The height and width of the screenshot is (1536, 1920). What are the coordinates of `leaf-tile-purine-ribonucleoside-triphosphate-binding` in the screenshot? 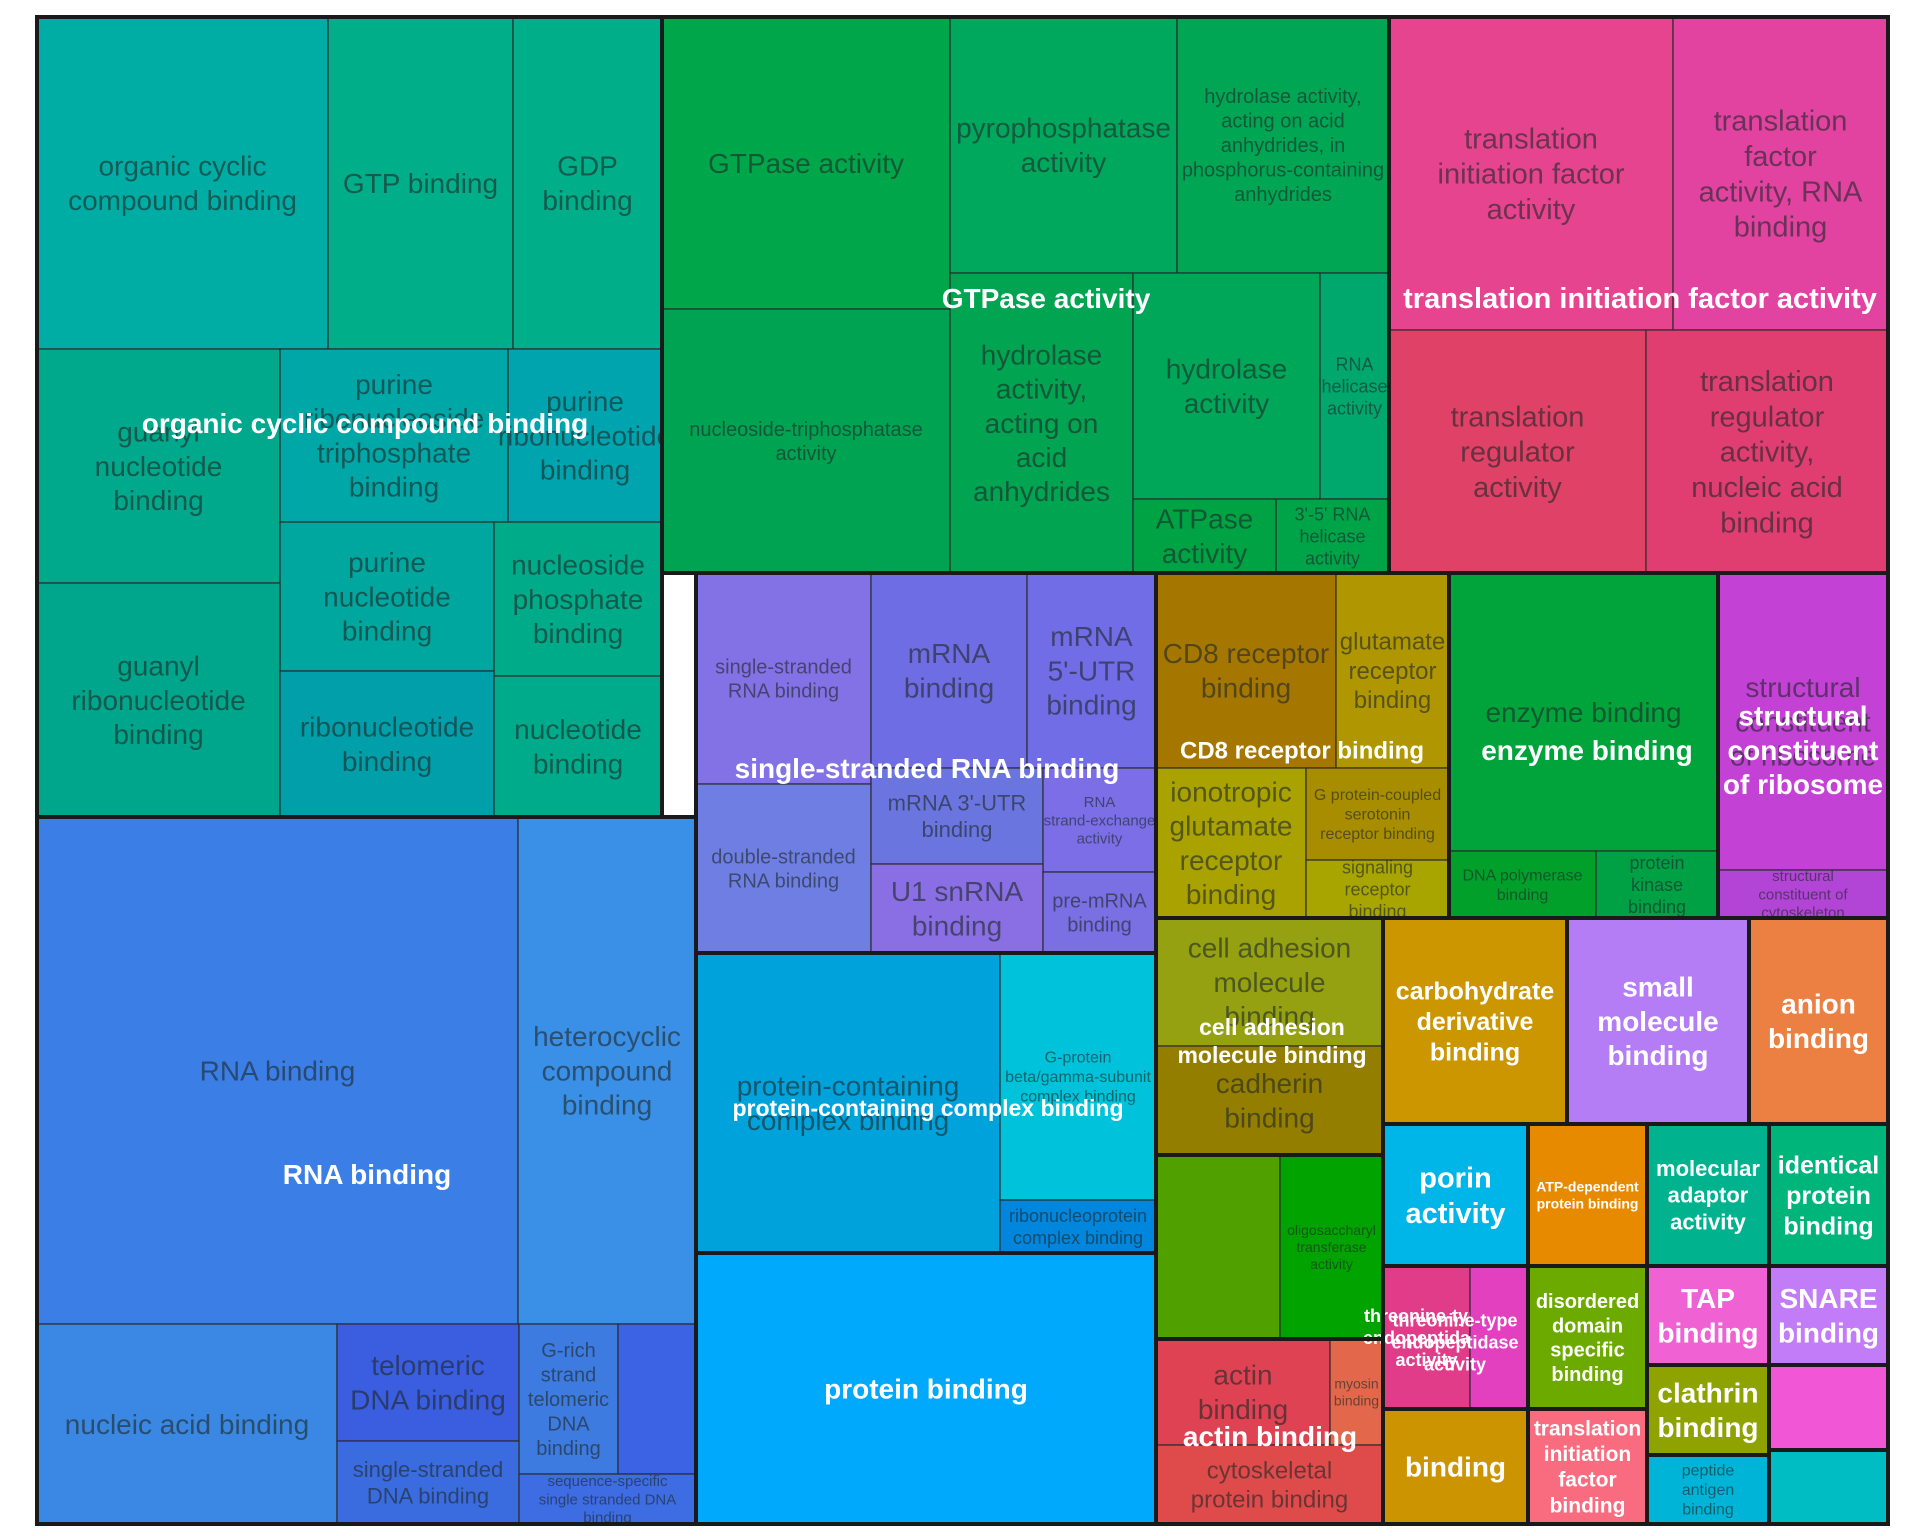 It's located at (394, 435).